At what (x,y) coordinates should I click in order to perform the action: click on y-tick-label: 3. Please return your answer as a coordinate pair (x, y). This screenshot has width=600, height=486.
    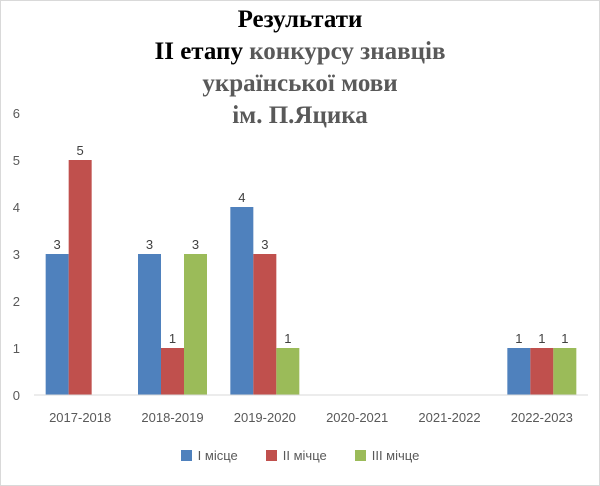
    Looking at the image, I should click on (16, 254).